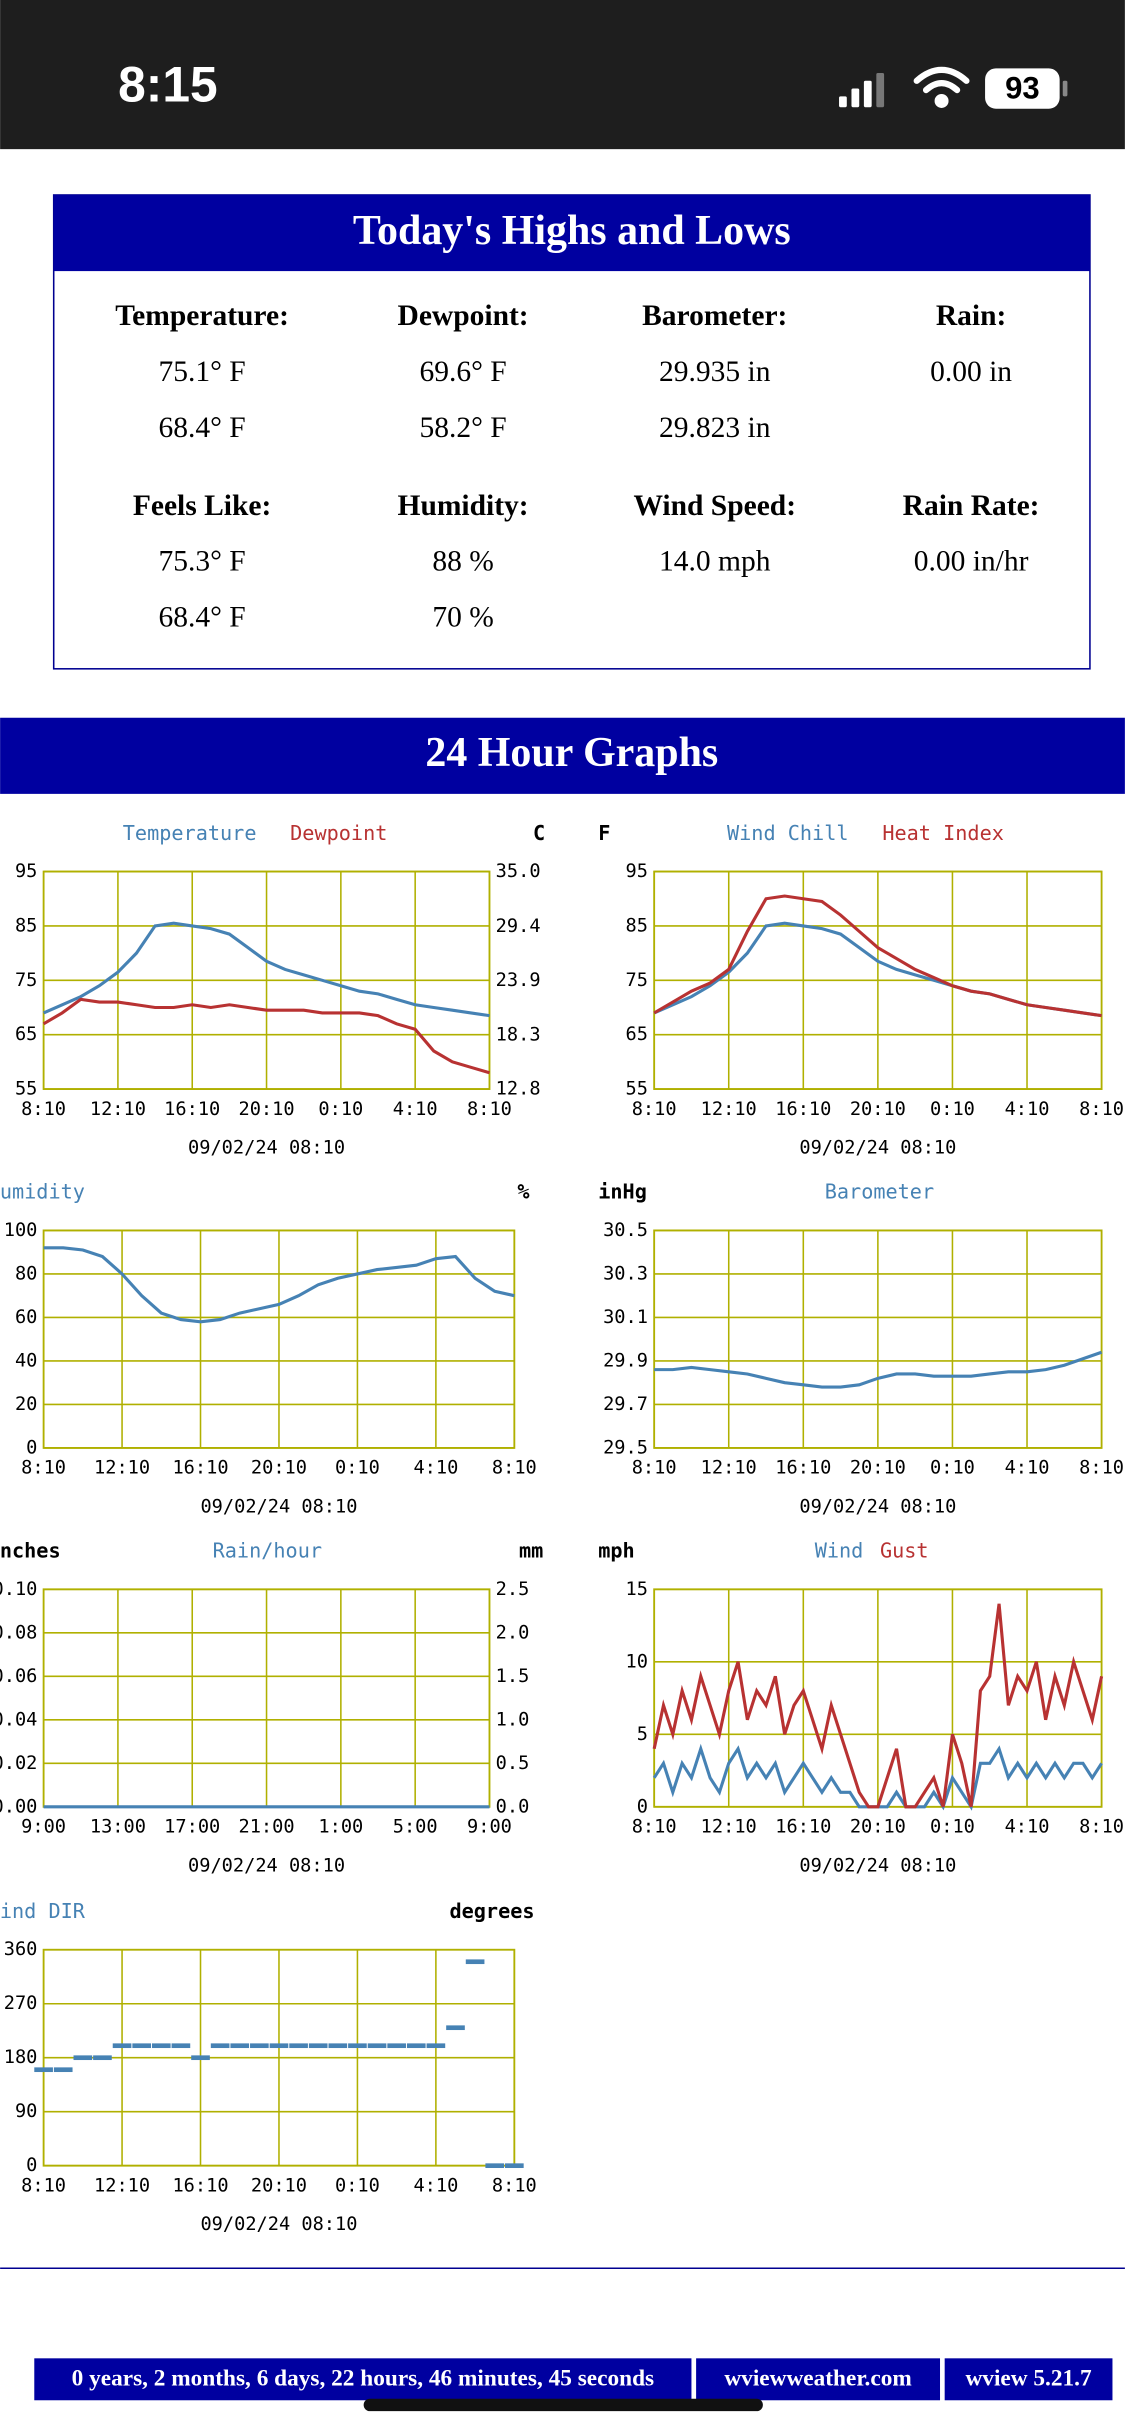 Image resolution: width=1125 pixels, height=2436 pixels. I want to click on stat-value: 75.1° F, so click(201, 372).